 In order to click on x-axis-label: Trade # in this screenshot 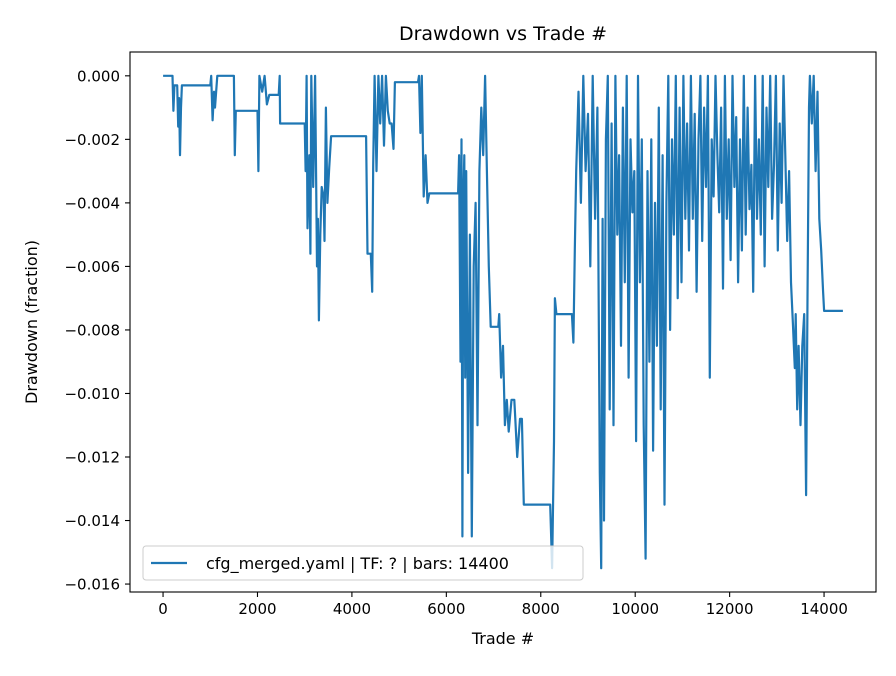, I will do `click(502, 638)`.